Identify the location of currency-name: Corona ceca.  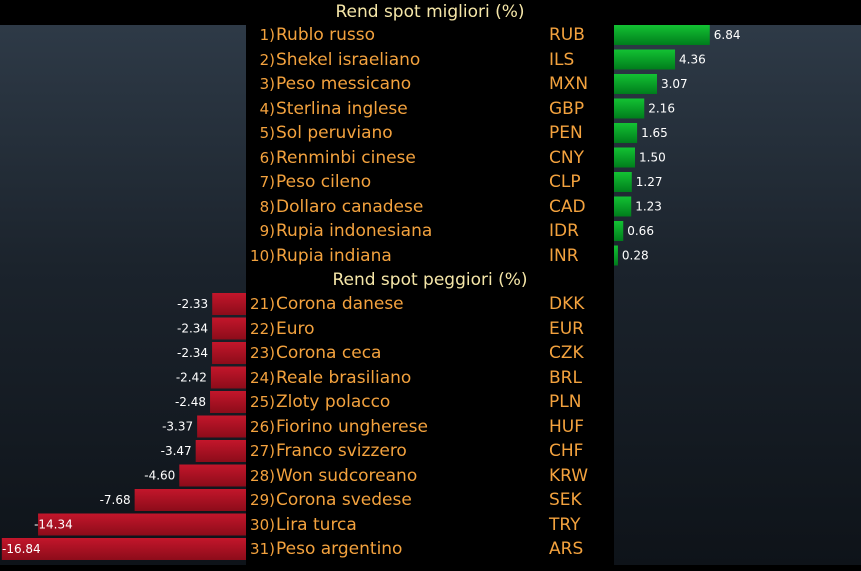
(329, 353).